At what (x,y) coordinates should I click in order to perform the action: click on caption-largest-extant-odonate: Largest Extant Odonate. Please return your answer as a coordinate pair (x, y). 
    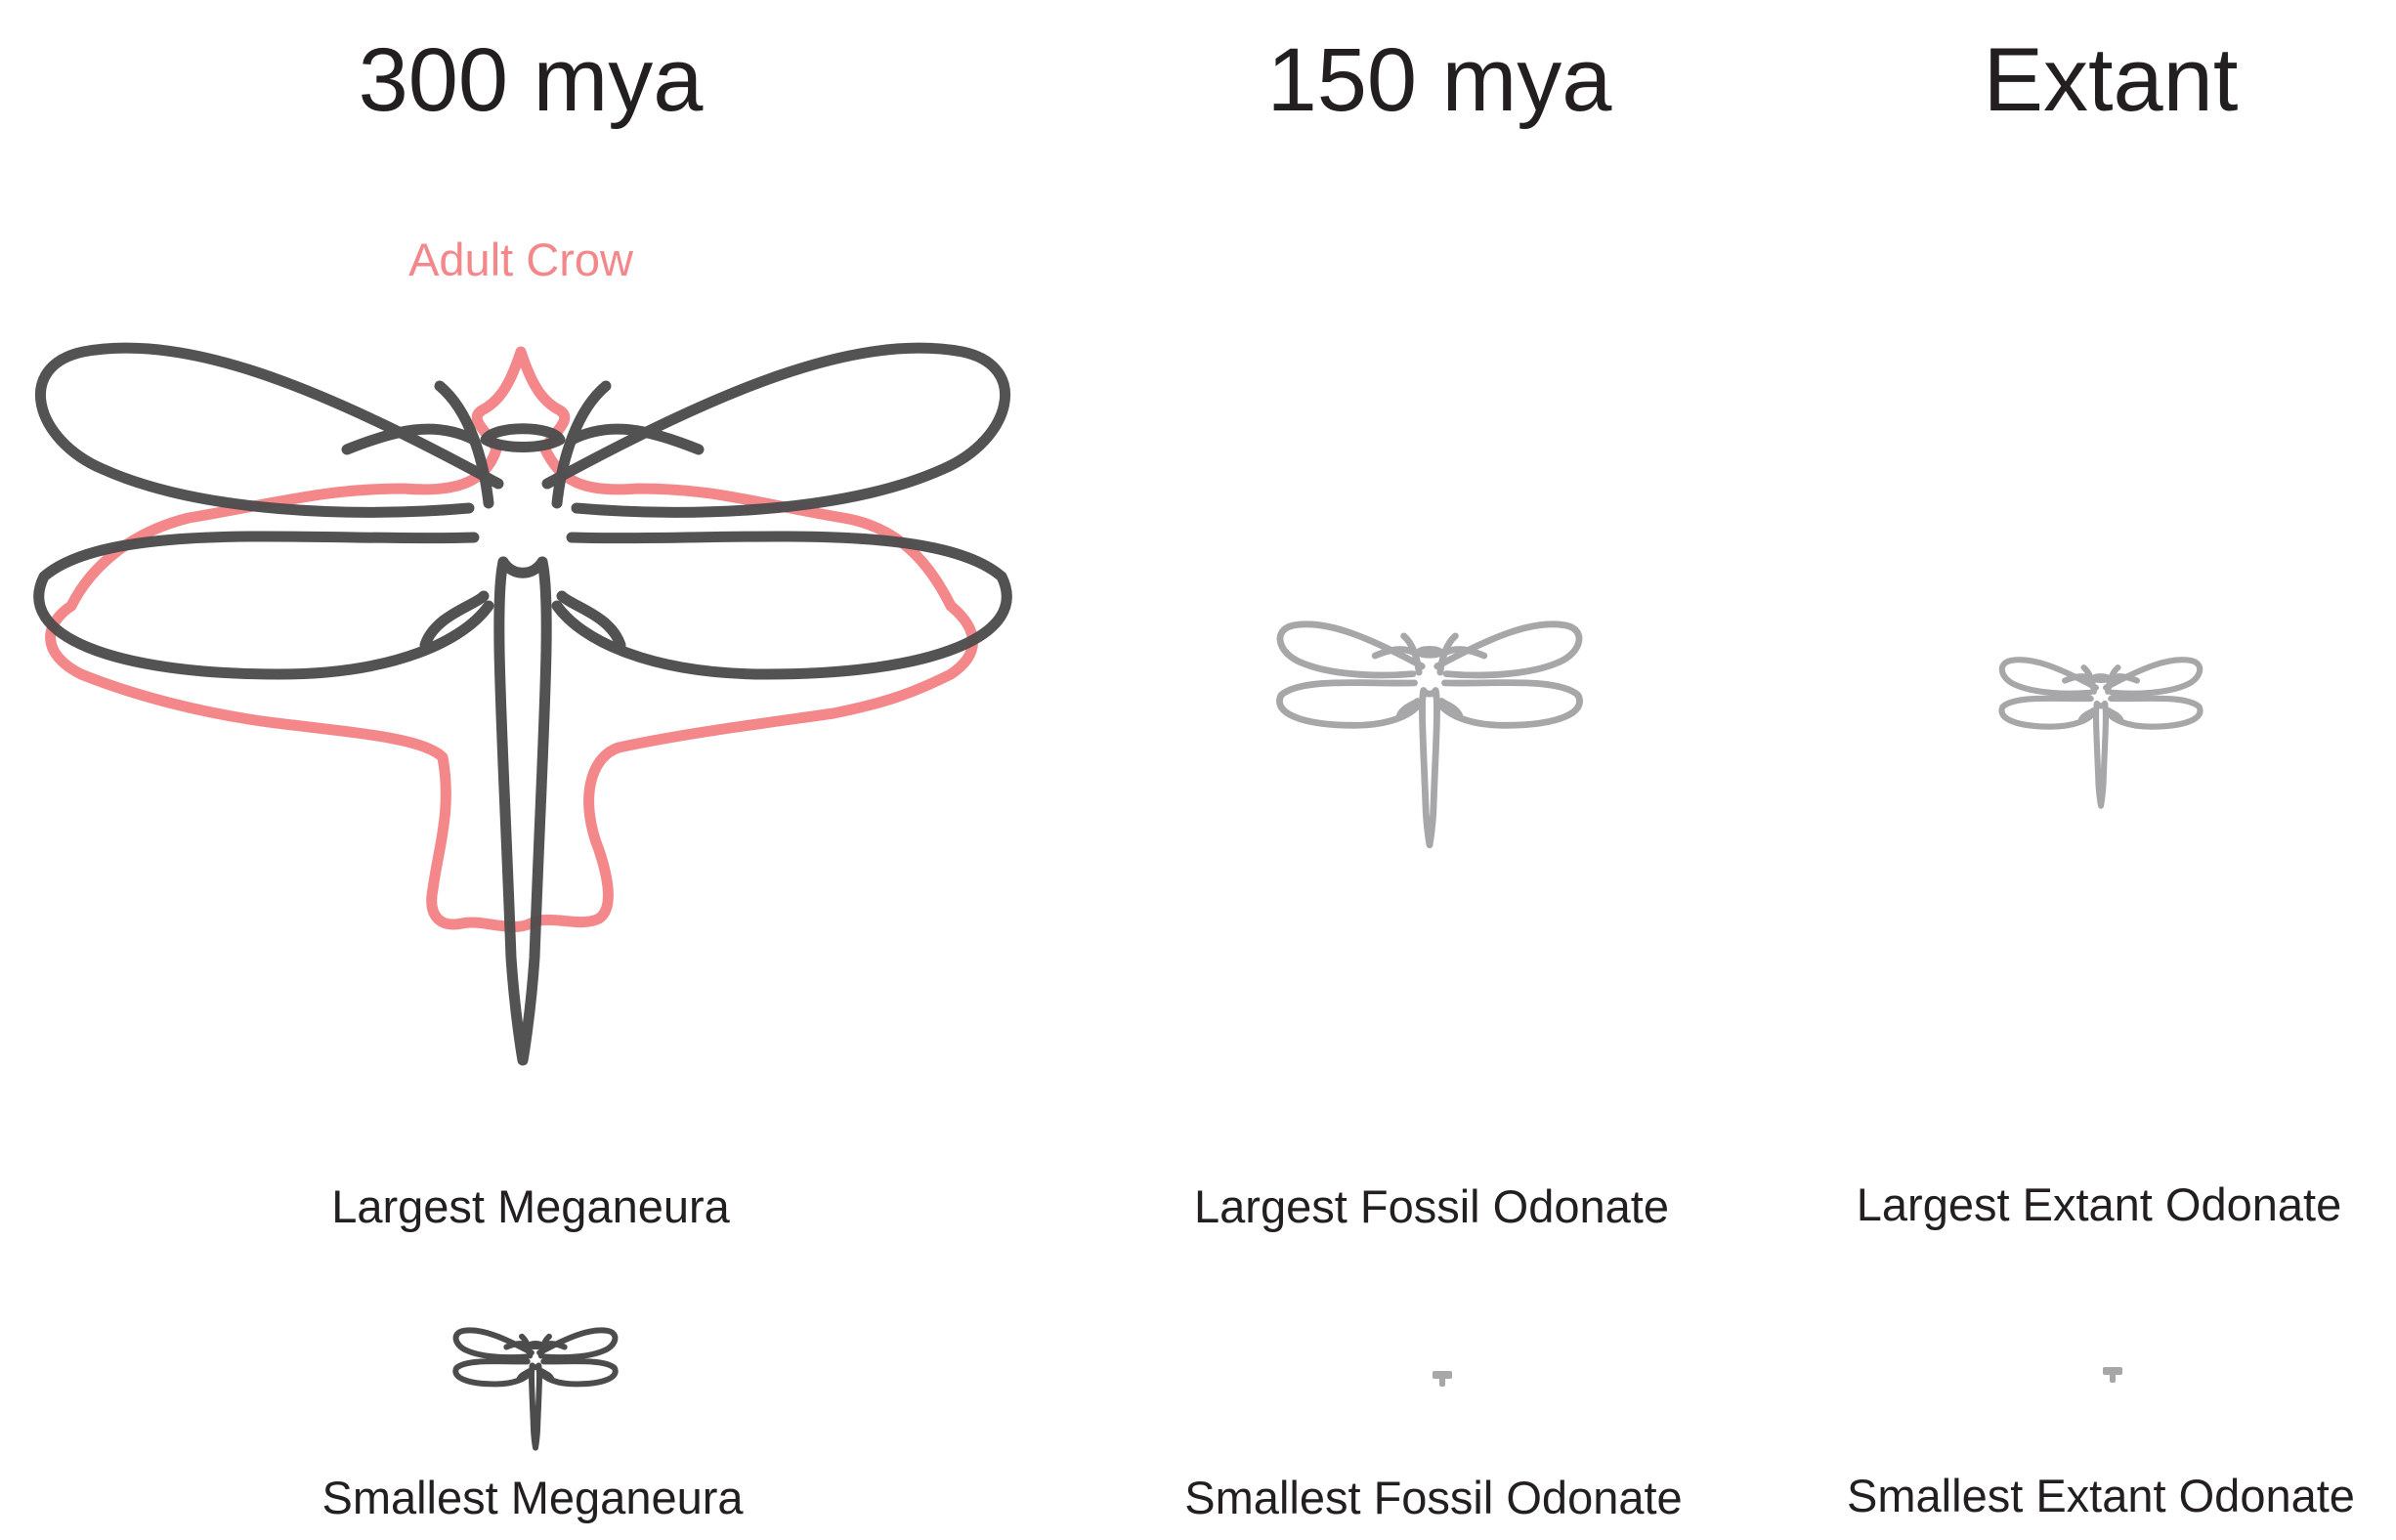
    Looking at the image, I should click on (2099, 1204).